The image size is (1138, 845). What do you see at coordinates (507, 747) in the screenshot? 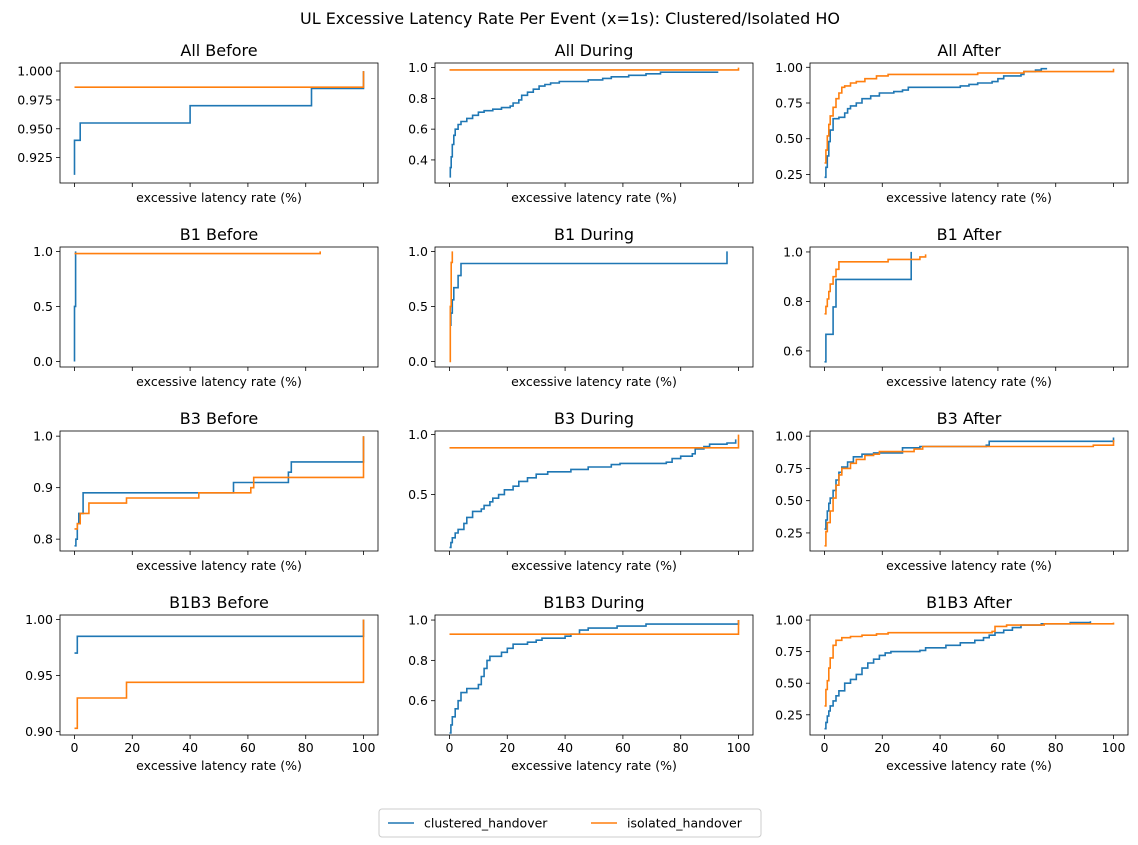
I see `xtick-label-b1b3-during-1: 20` at bounding box center [507, 747].